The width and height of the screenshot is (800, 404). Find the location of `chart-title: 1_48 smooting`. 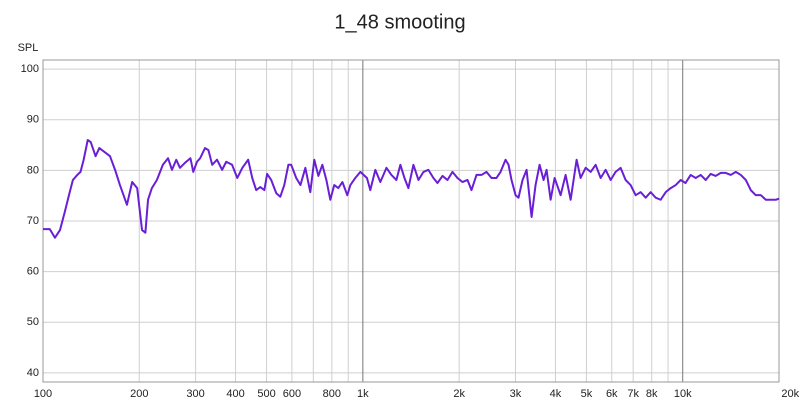

chart-title: 1_48 smooting is located at coordinates (399, 22).